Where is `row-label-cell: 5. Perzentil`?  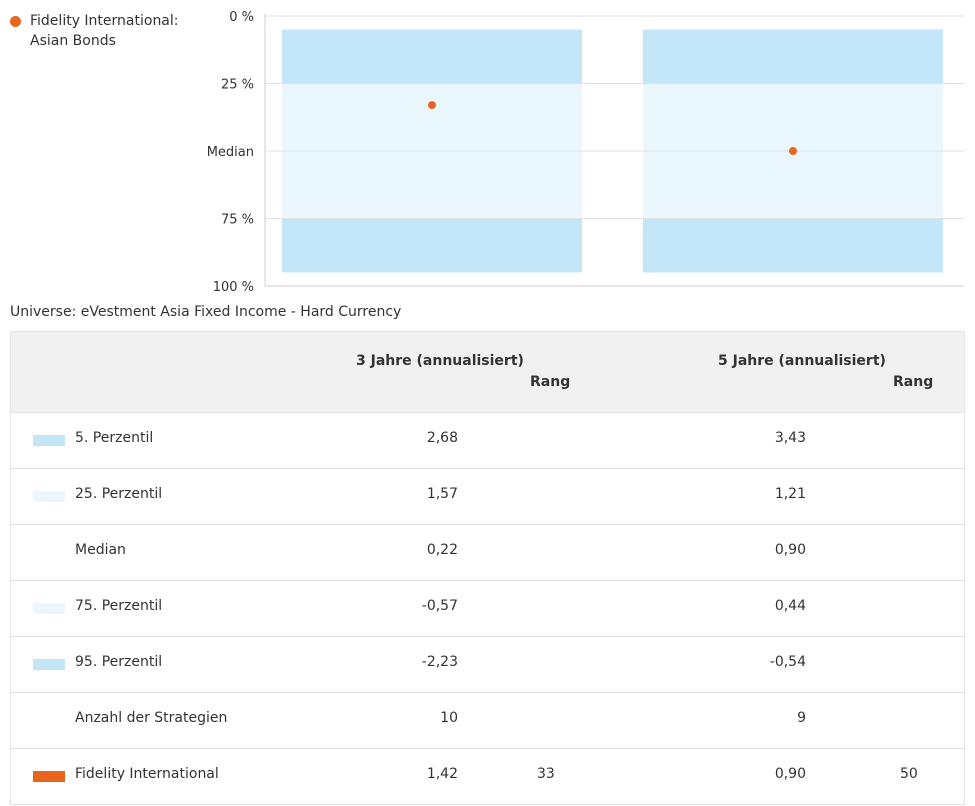
row-label-cell: 5. Perzentil is located at coordinates (118, 440).